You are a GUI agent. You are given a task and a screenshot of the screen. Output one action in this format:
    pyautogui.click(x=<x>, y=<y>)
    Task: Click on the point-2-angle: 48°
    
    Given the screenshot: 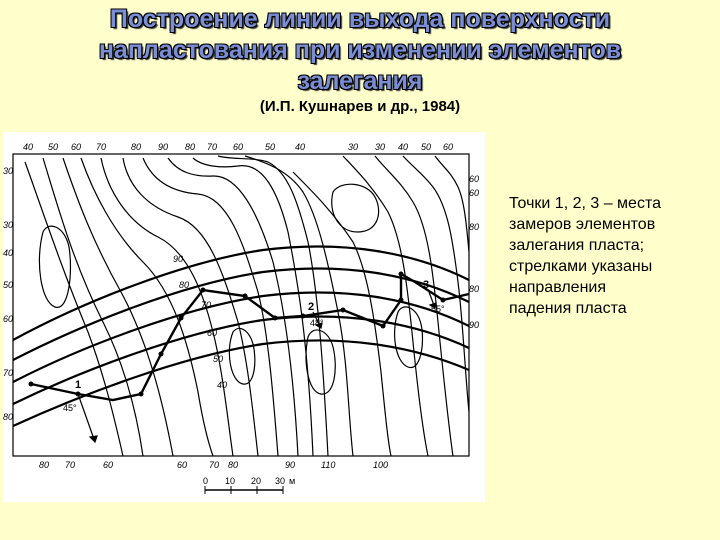 What is the action you would take?
    pyautogui.click(x=317, y=323)
    